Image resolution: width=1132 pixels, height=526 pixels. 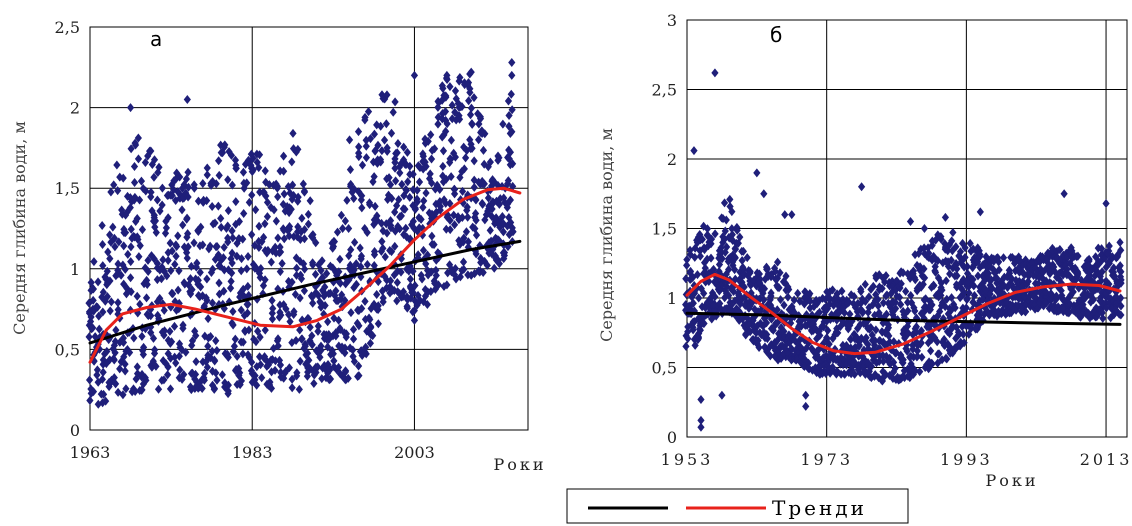 What do you see at coordinates (252, 452) in the screenshot?
I see `x-ticks-a: 1963 1983 2003` at bounding box center [252, 452].